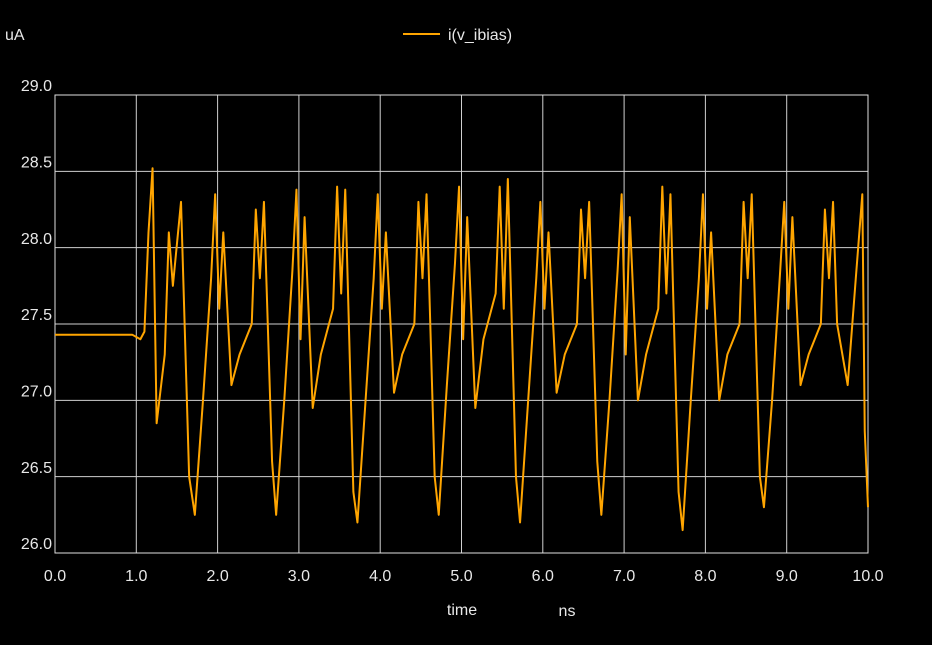 The height and width of the screenshot is (645, 932). Describe the element at coordinates (136, 576) in the screenshot. I see `x-tick-label: 1.0` at that location.